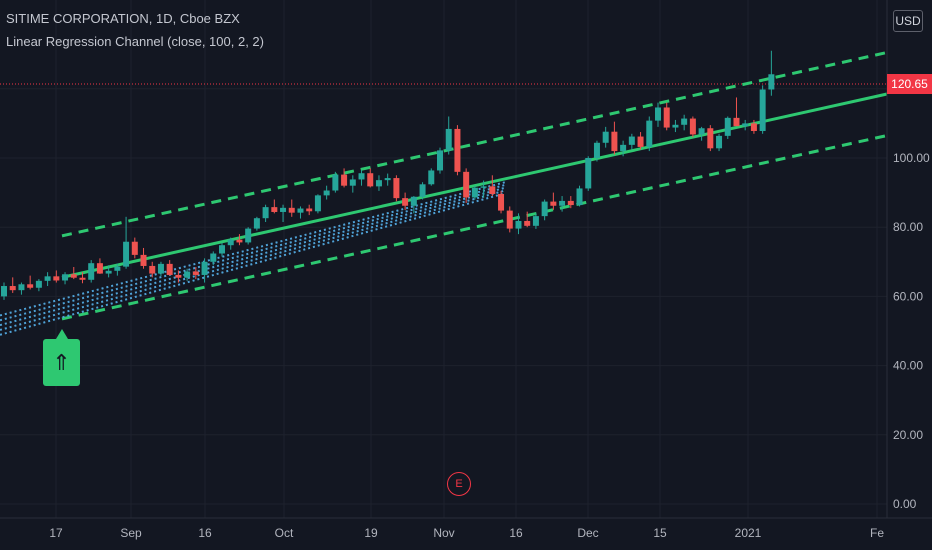 The width and height of the screenshot is (932, 550). I want to click on time-axis-label: Nov, so click(443, 533).